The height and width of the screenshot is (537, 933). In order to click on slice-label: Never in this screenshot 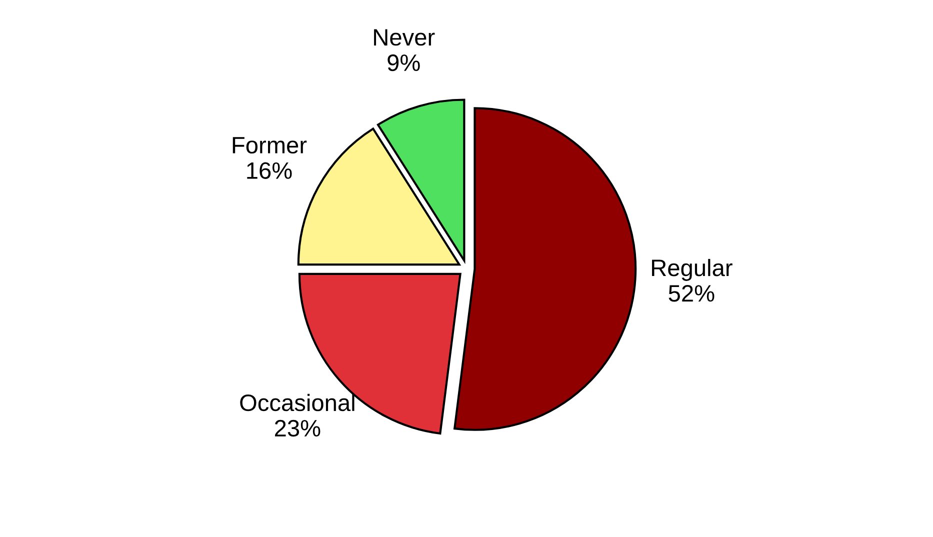, I will do `click(404, 37)`.